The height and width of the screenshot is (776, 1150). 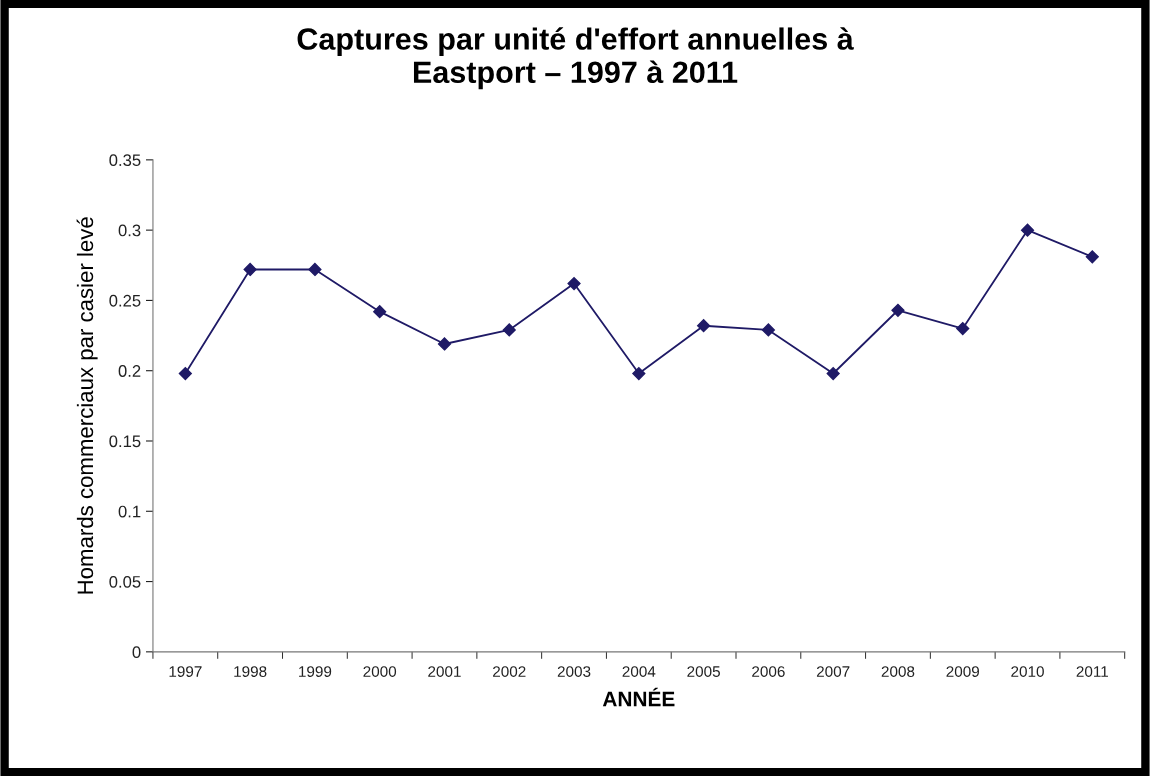 I want to click on x-tick-label: 2011, so click(x=1092, y=671).